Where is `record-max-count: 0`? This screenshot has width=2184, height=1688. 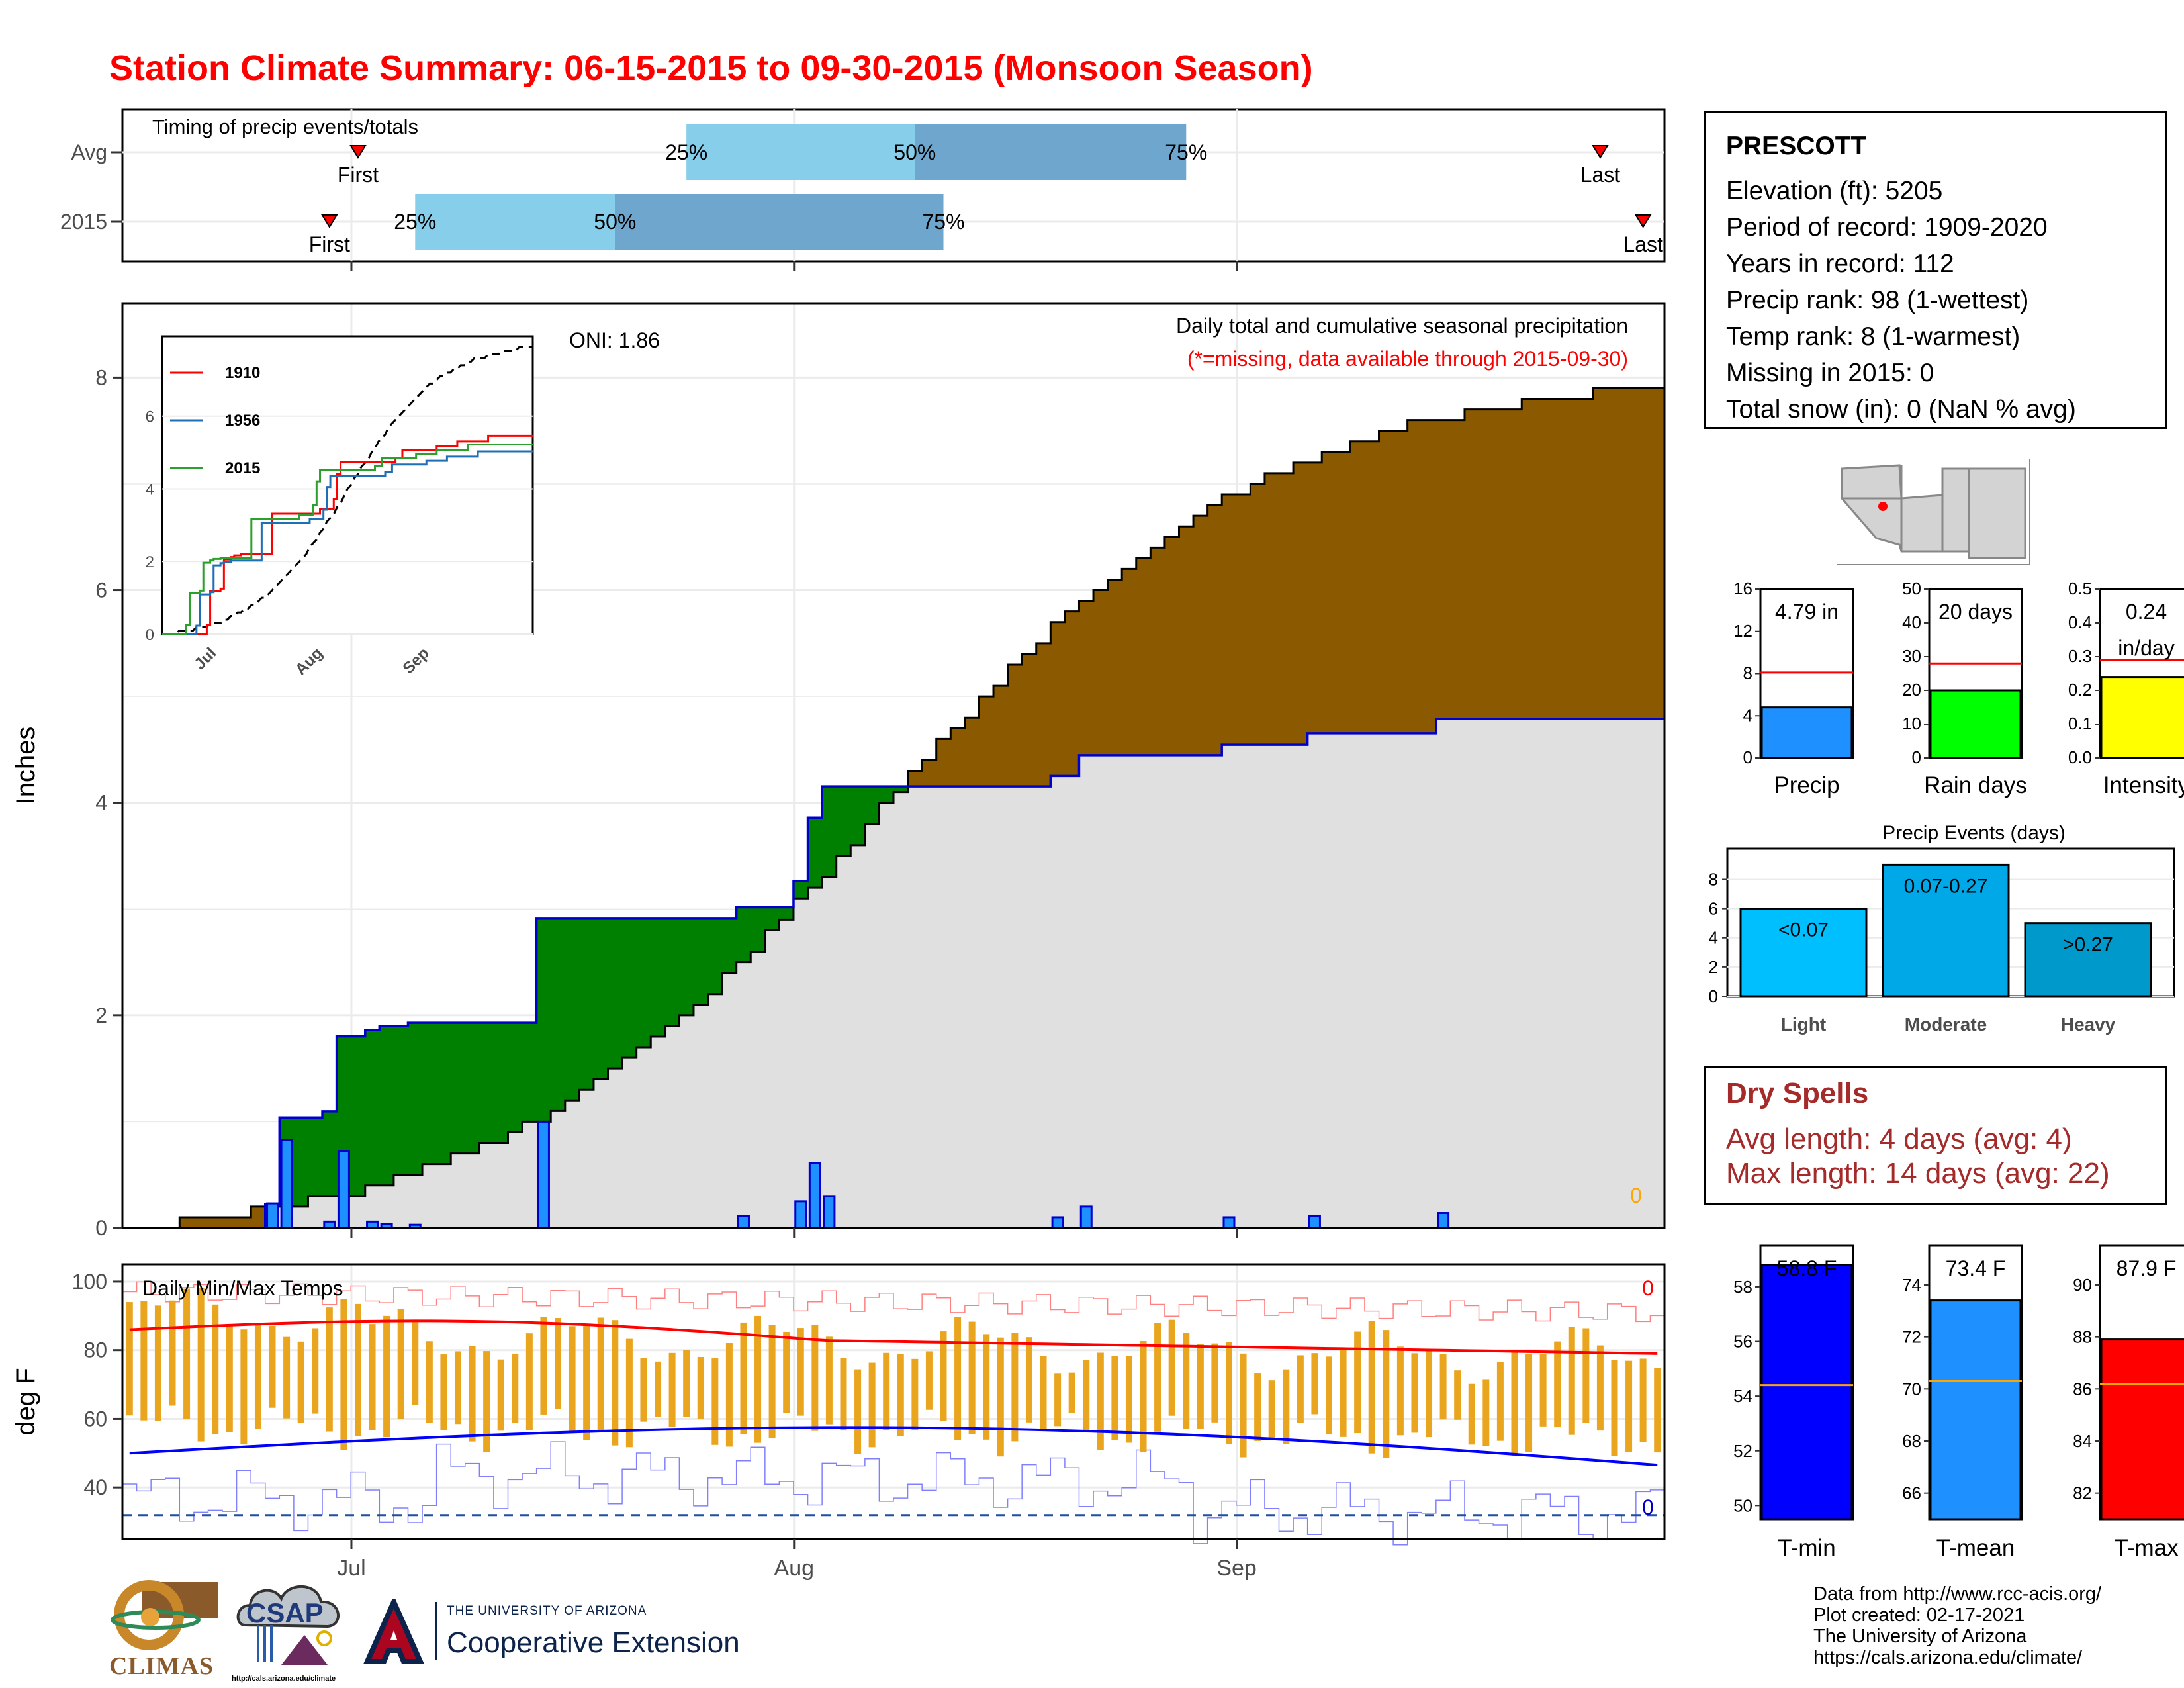 record-max-count: 0 is located at coordinates (1648, 1288).